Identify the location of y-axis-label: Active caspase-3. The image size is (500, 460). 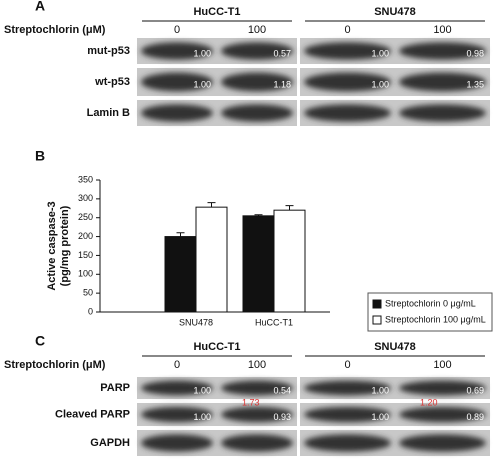
(52, 245).